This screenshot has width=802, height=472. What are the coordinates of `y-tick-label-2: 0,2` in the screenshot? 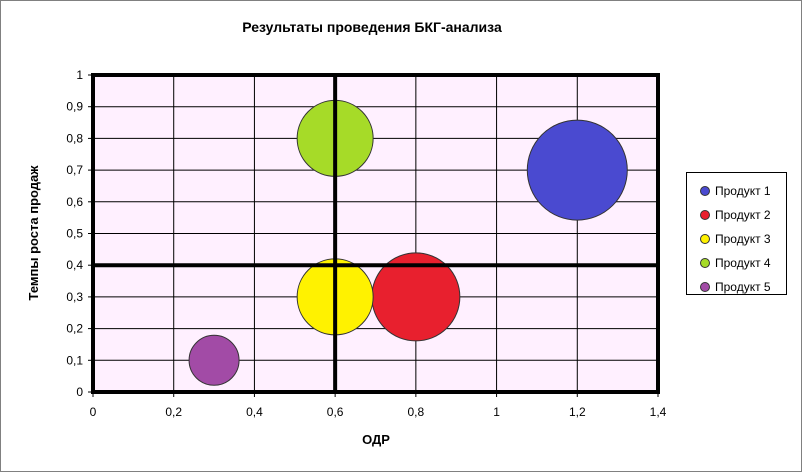 It's located at (74, 329).